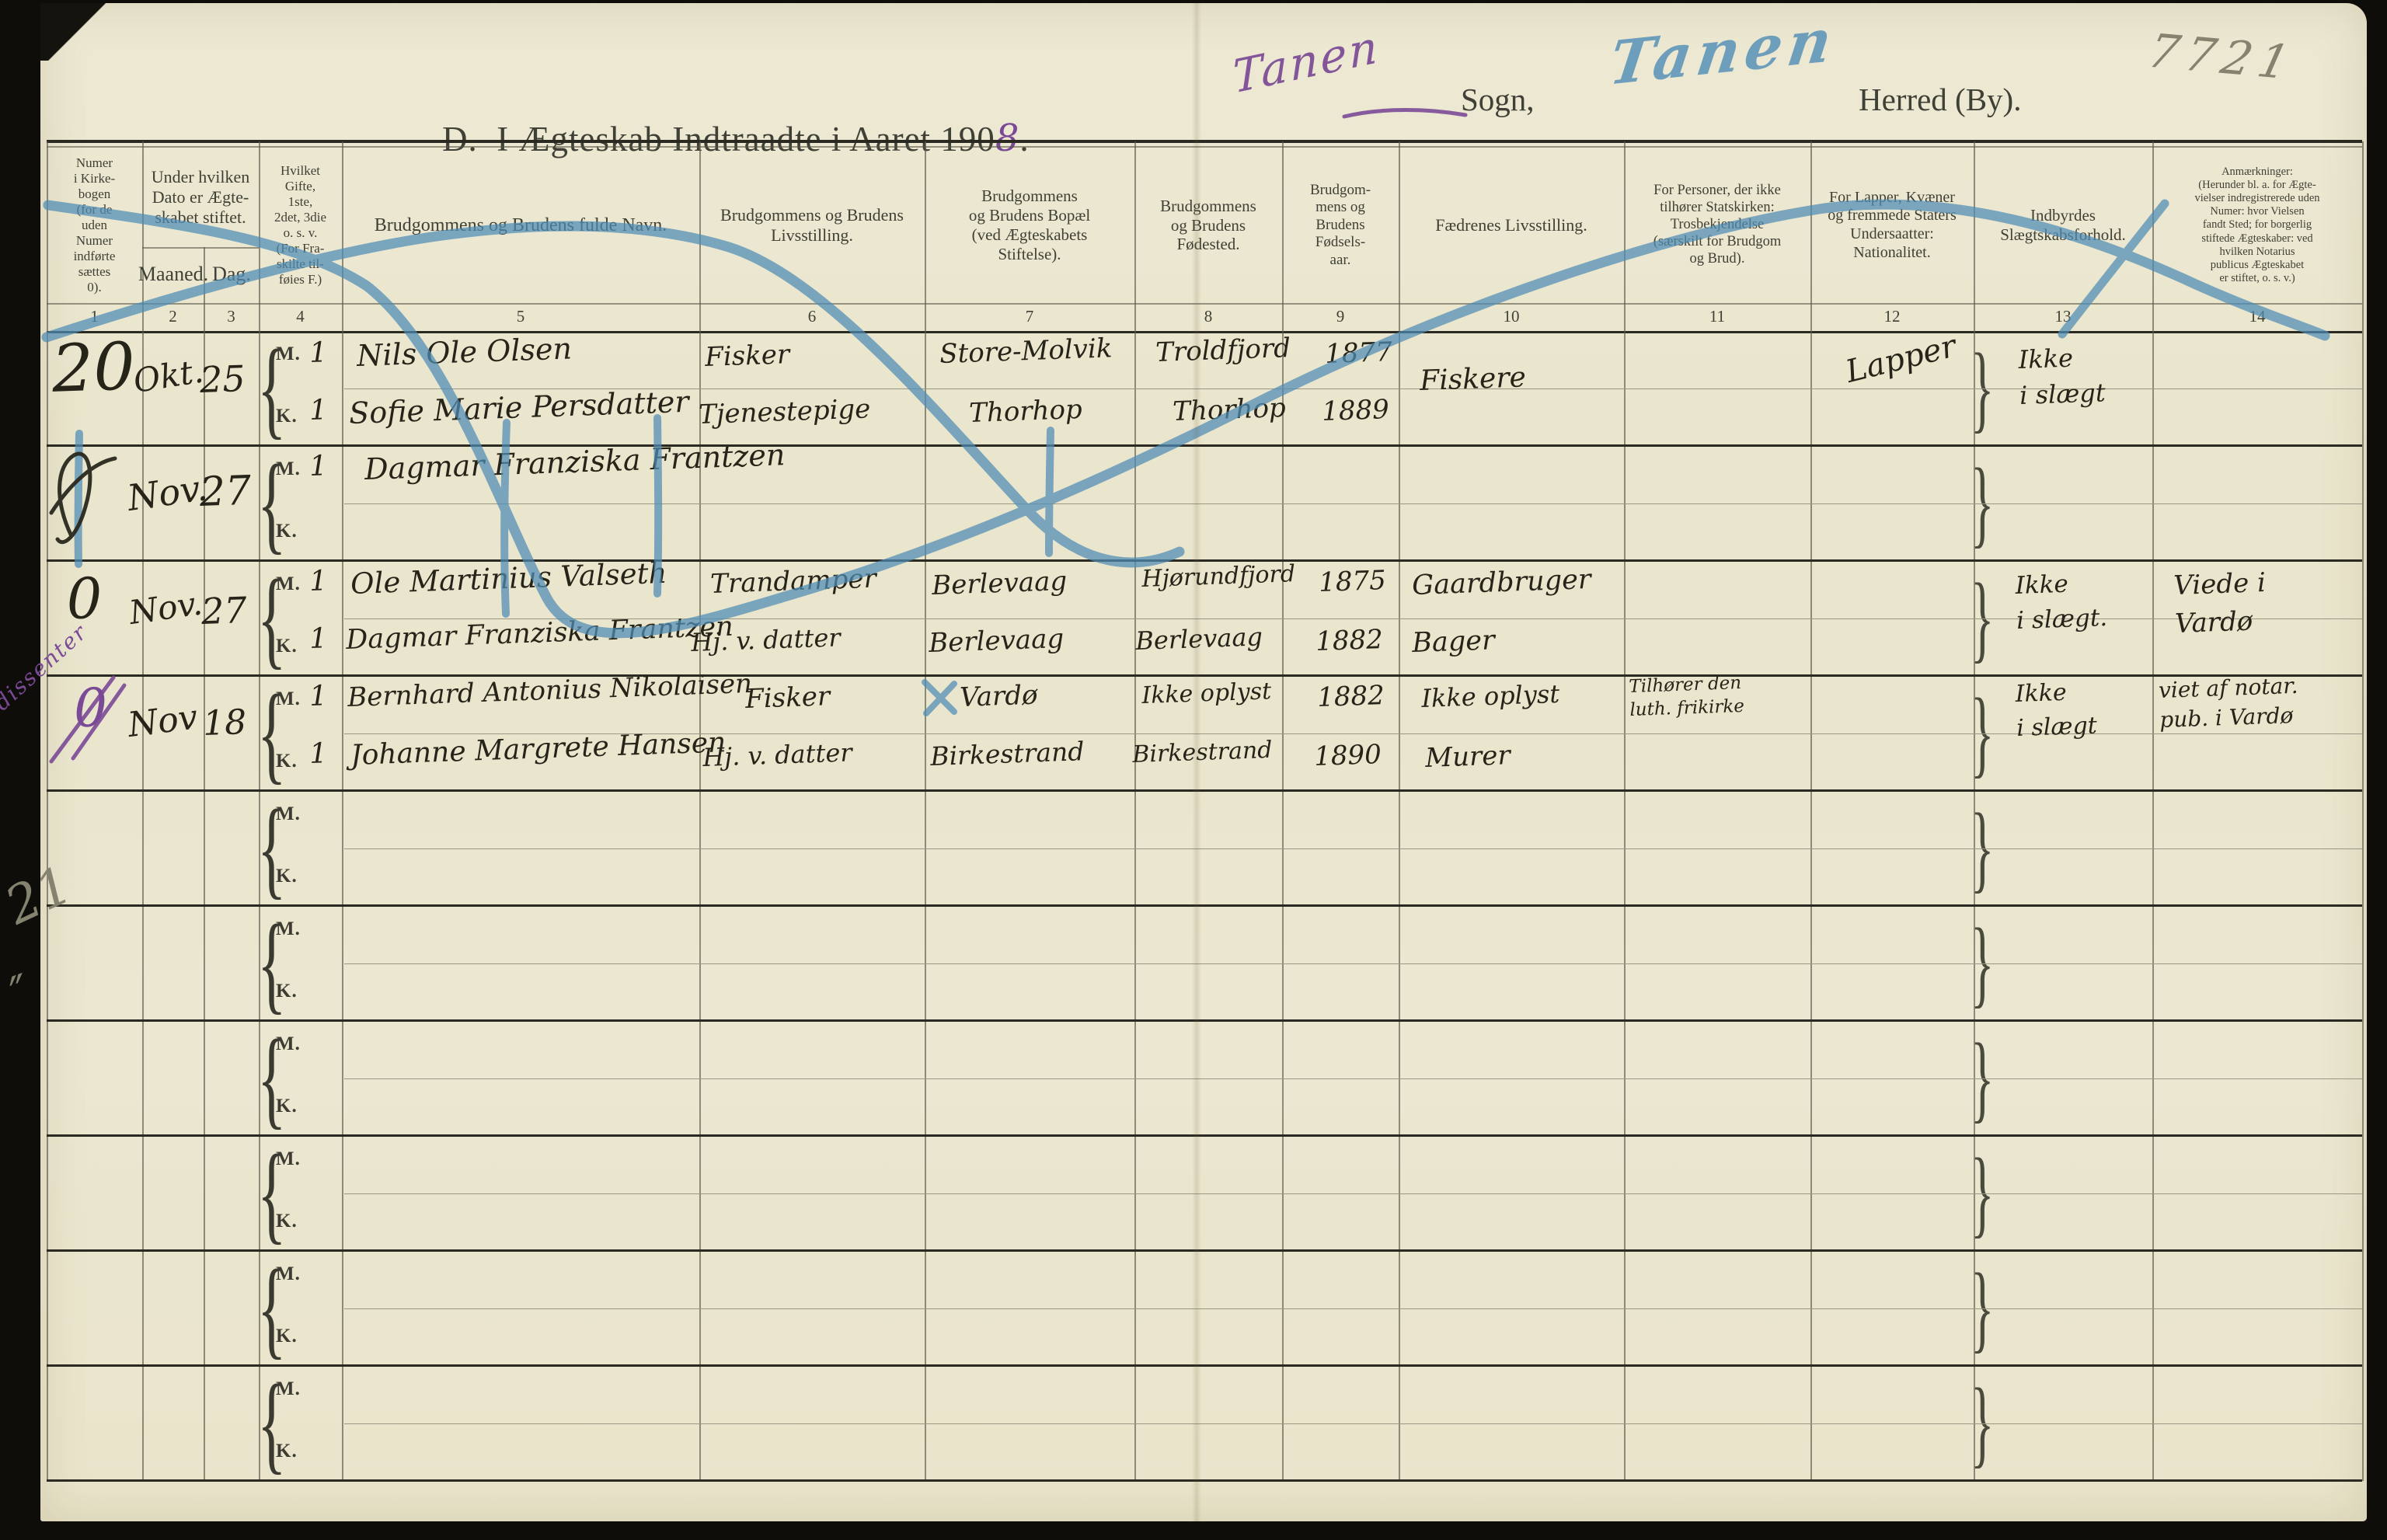 Image resolution: width=2387 pixels, height=1540 pixels. Describe the element at coordinates (1025, 411) in the screenshot. I see `bride-residence: Thorhop` at that location.